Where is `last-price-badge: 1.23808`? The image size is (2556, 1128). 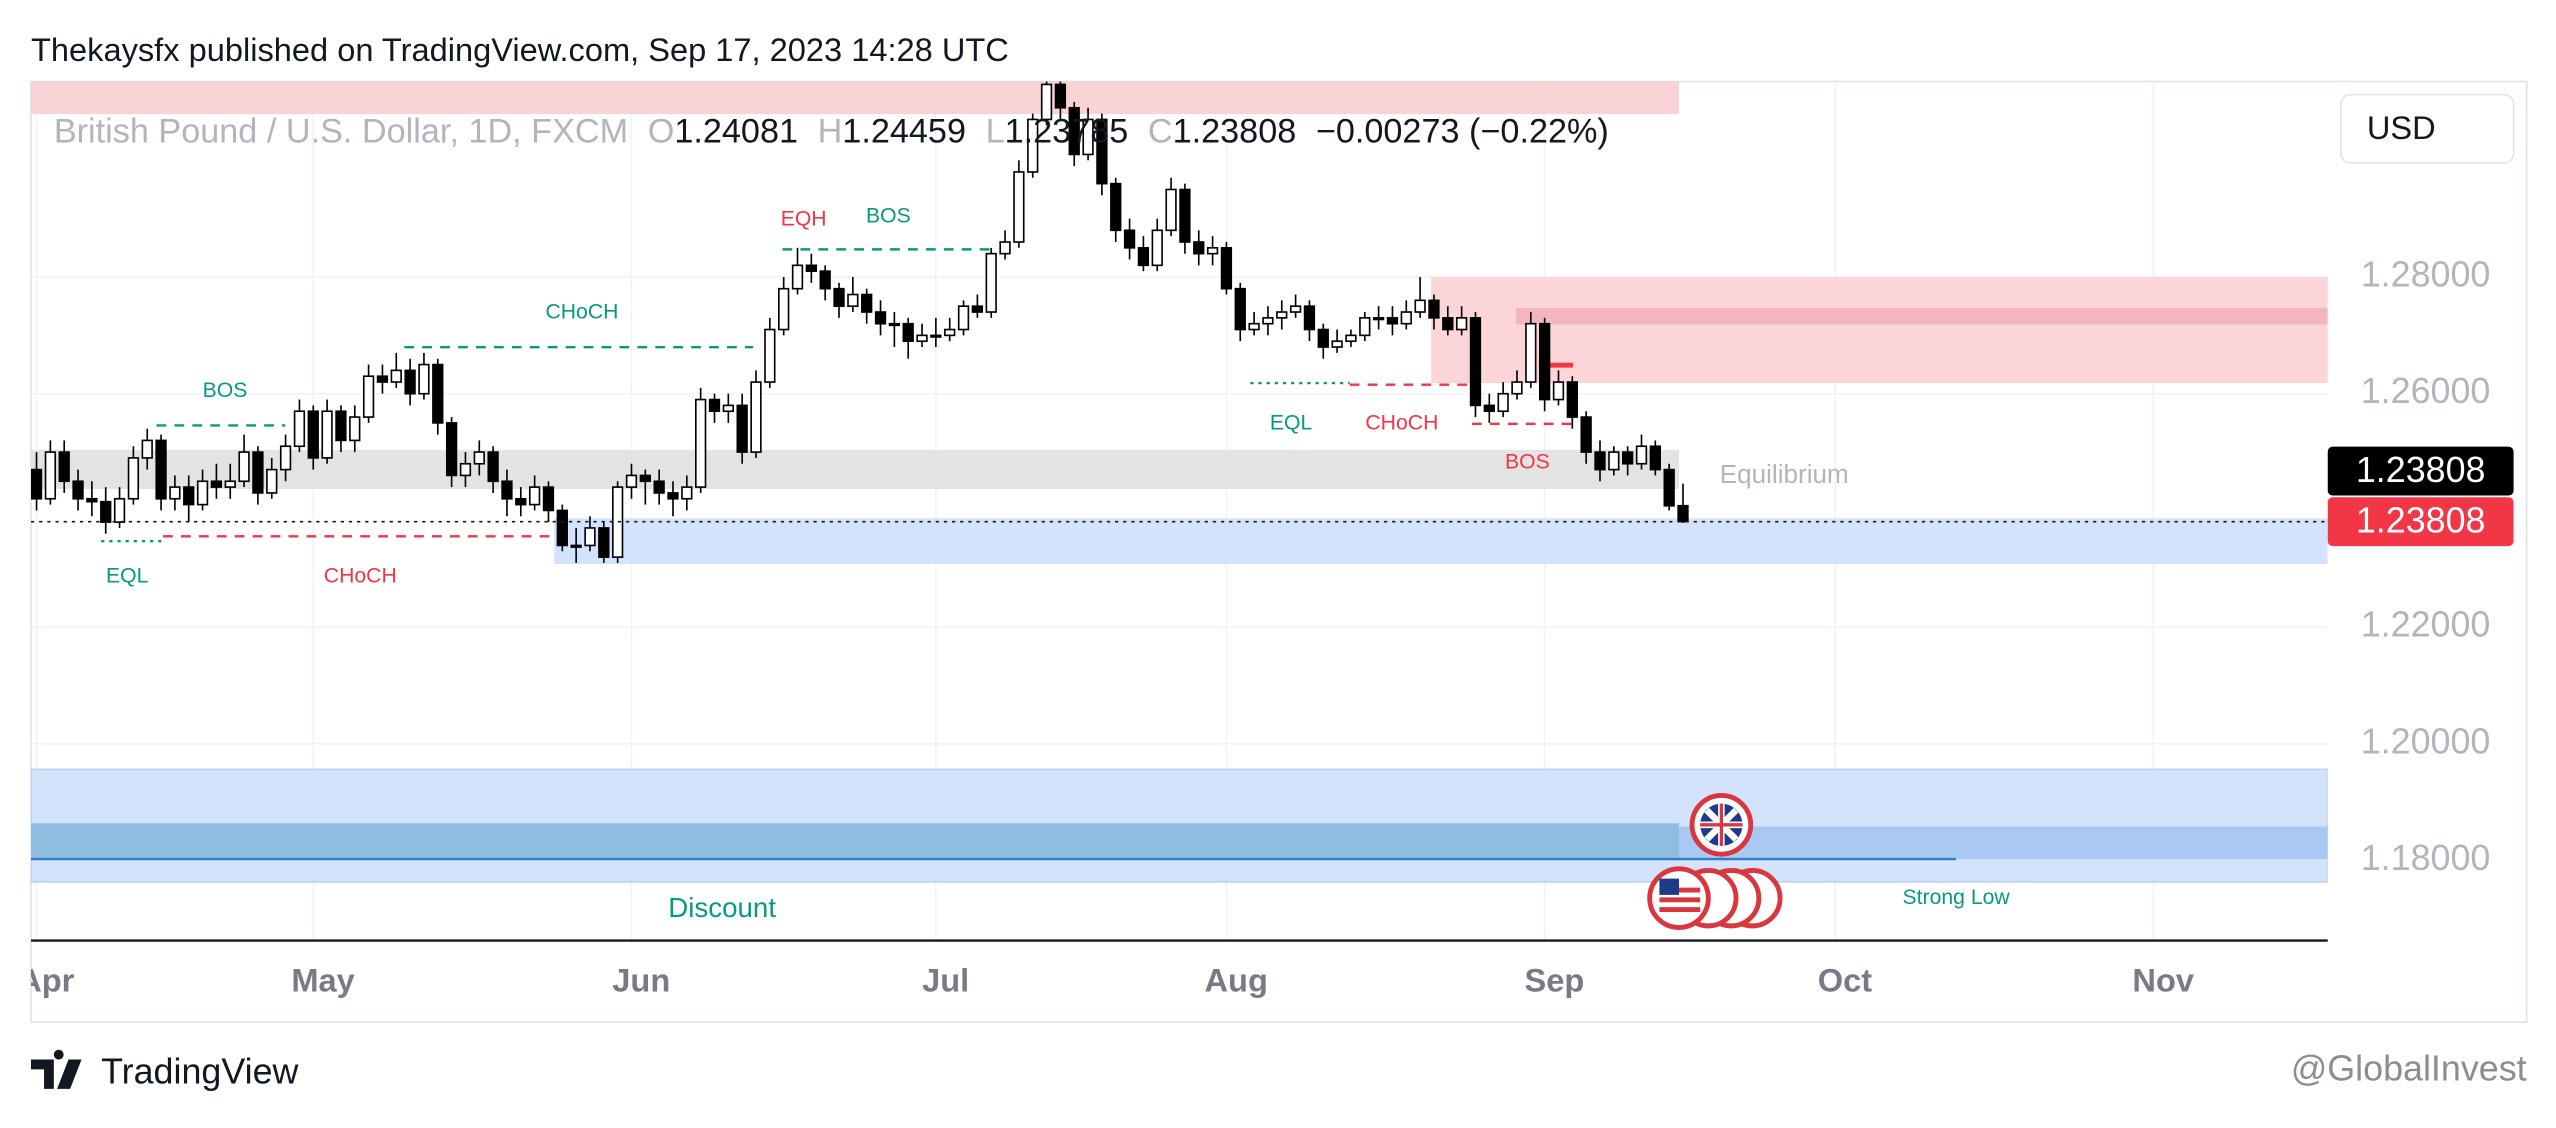 last-price-badge: 1.23808 is located at coordinates (2421, 521).